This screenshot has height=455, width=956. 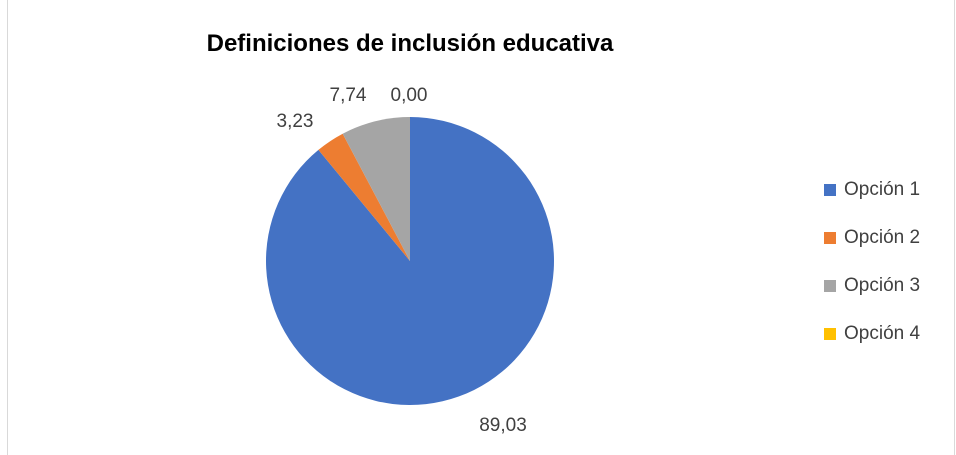 What do you see at coordinates (503, 425) in the screenshot?
I see `data-label-1: 89,03` at bounding box center [503, 425].